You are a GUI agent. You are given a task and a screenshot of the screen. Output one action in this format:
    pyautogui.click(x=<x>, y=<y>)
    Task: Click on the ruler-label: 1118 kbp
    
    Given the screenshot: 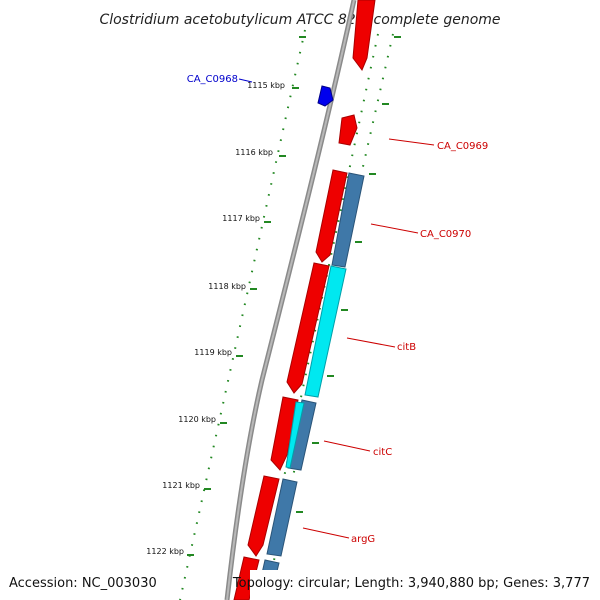 What is the action you would take?
    pyautogui.click(x=227, y=286)
    